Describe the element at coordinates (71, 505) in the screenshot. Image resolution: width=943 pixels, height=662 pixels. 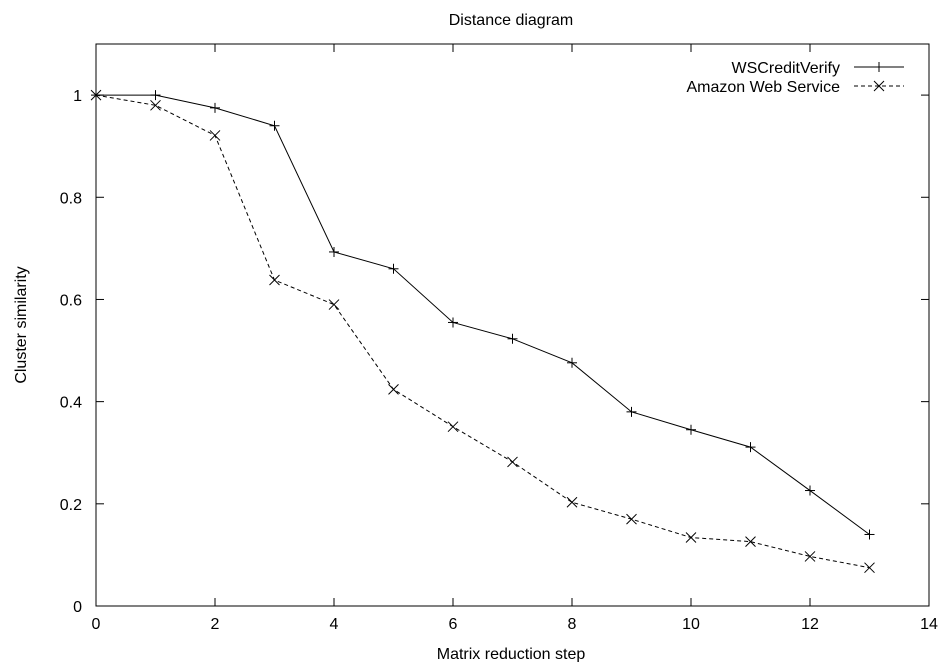
I see `y-tick-label: 0.2` at that location.